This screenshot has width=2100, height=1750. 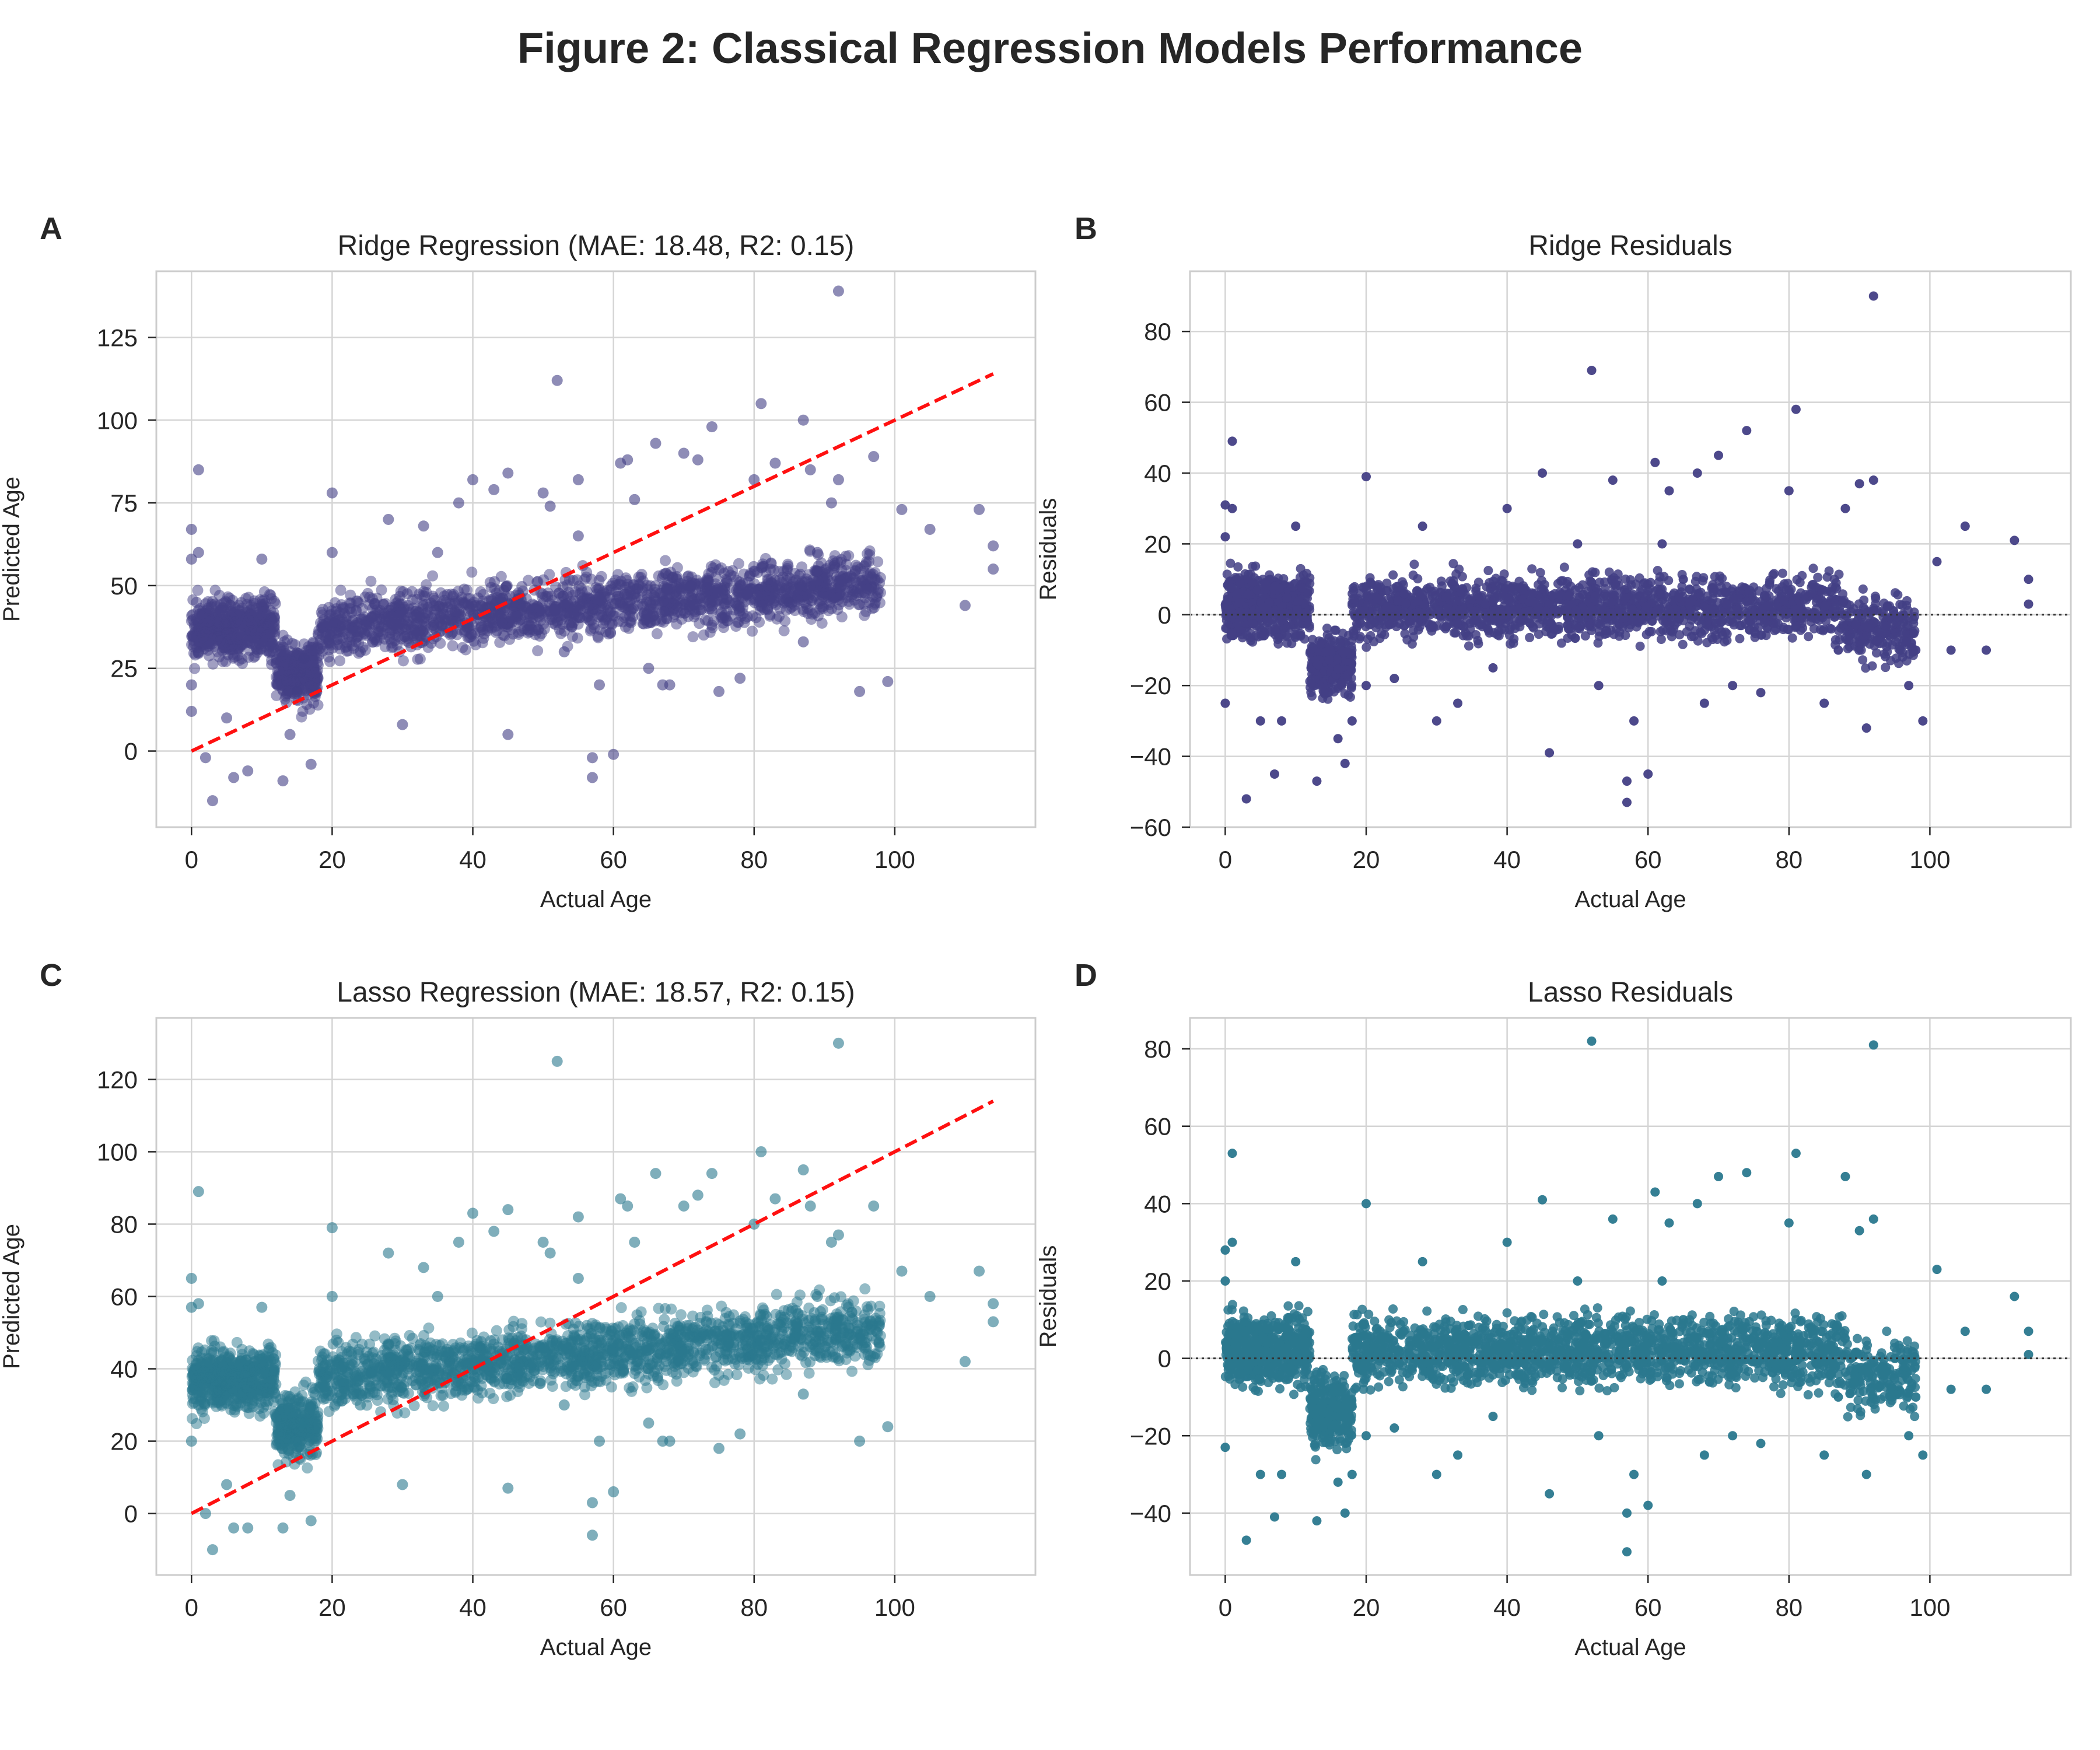 I want to click on plot-frame, so click(x=596, y=549).